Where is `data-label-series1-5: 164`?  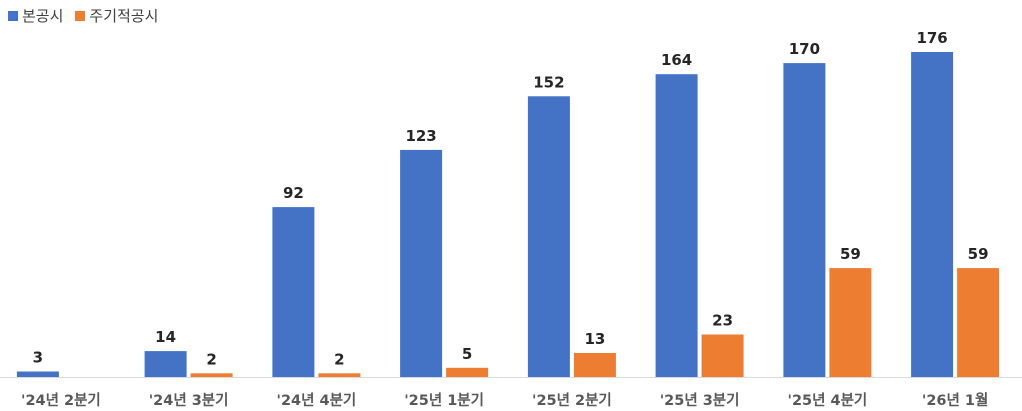 data-label-series1-5: 164 is located at coordinates (676, 60).